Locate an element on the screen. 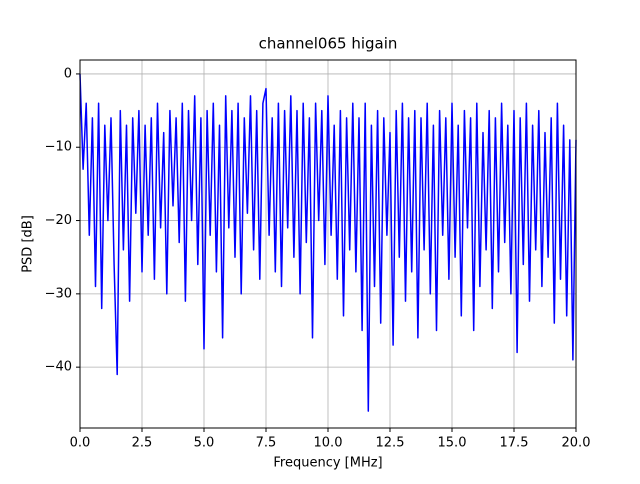  x-tick-label: 2.5 is located at coordinates (142, 443).